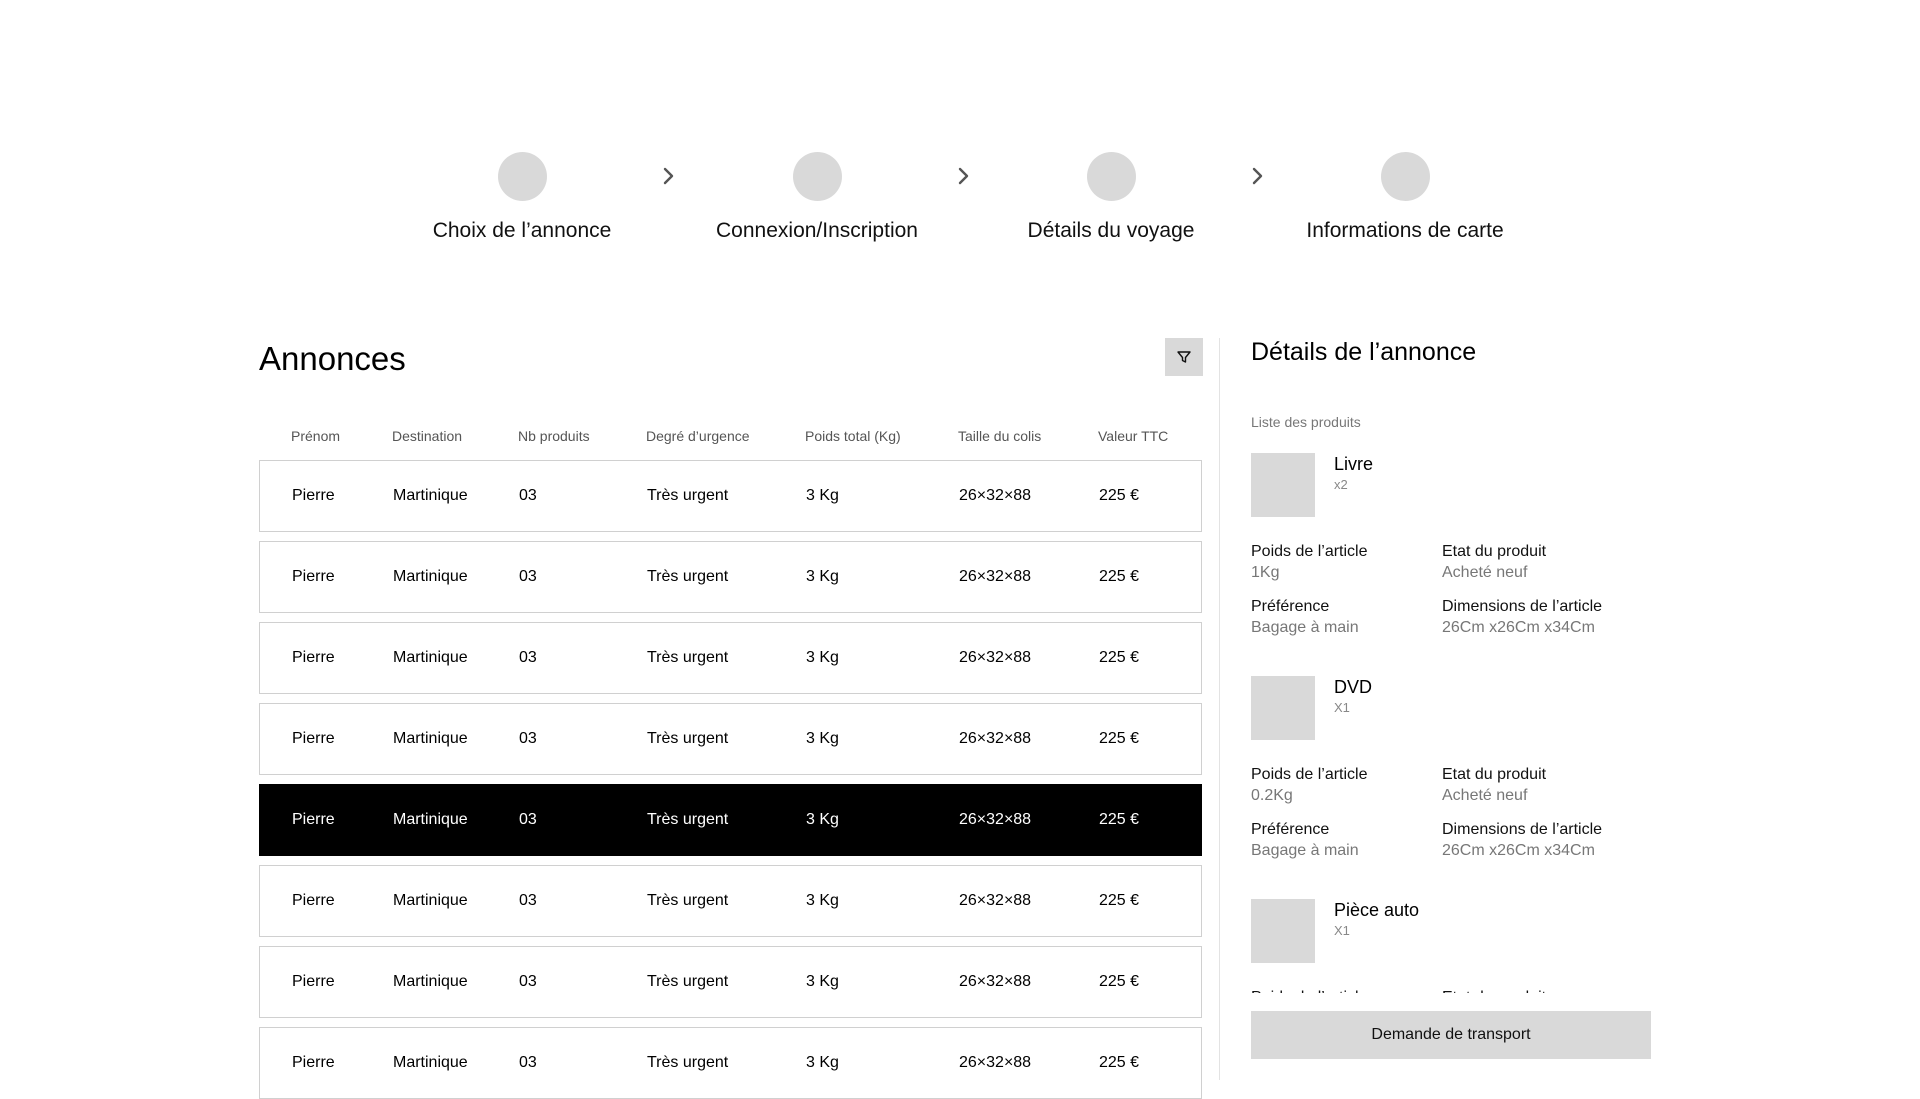 The height and width of the screenshot is (1099, 1920). What do you see at coordinates (316, 436) in the screenshot?
I see `column-header: Prénom` at bounding box center [316, 436].